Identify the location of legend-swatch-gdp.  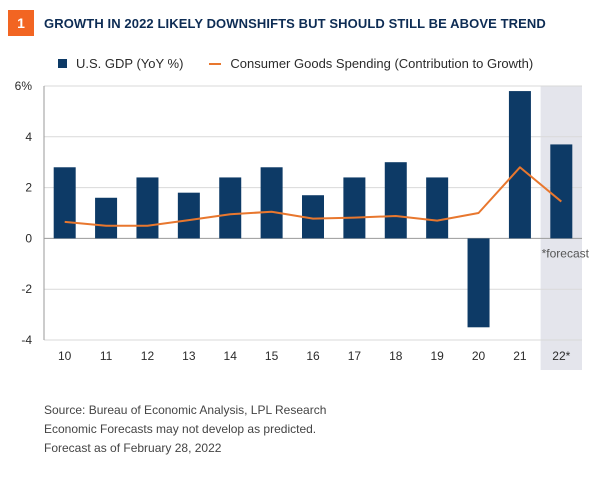
(62, 63).